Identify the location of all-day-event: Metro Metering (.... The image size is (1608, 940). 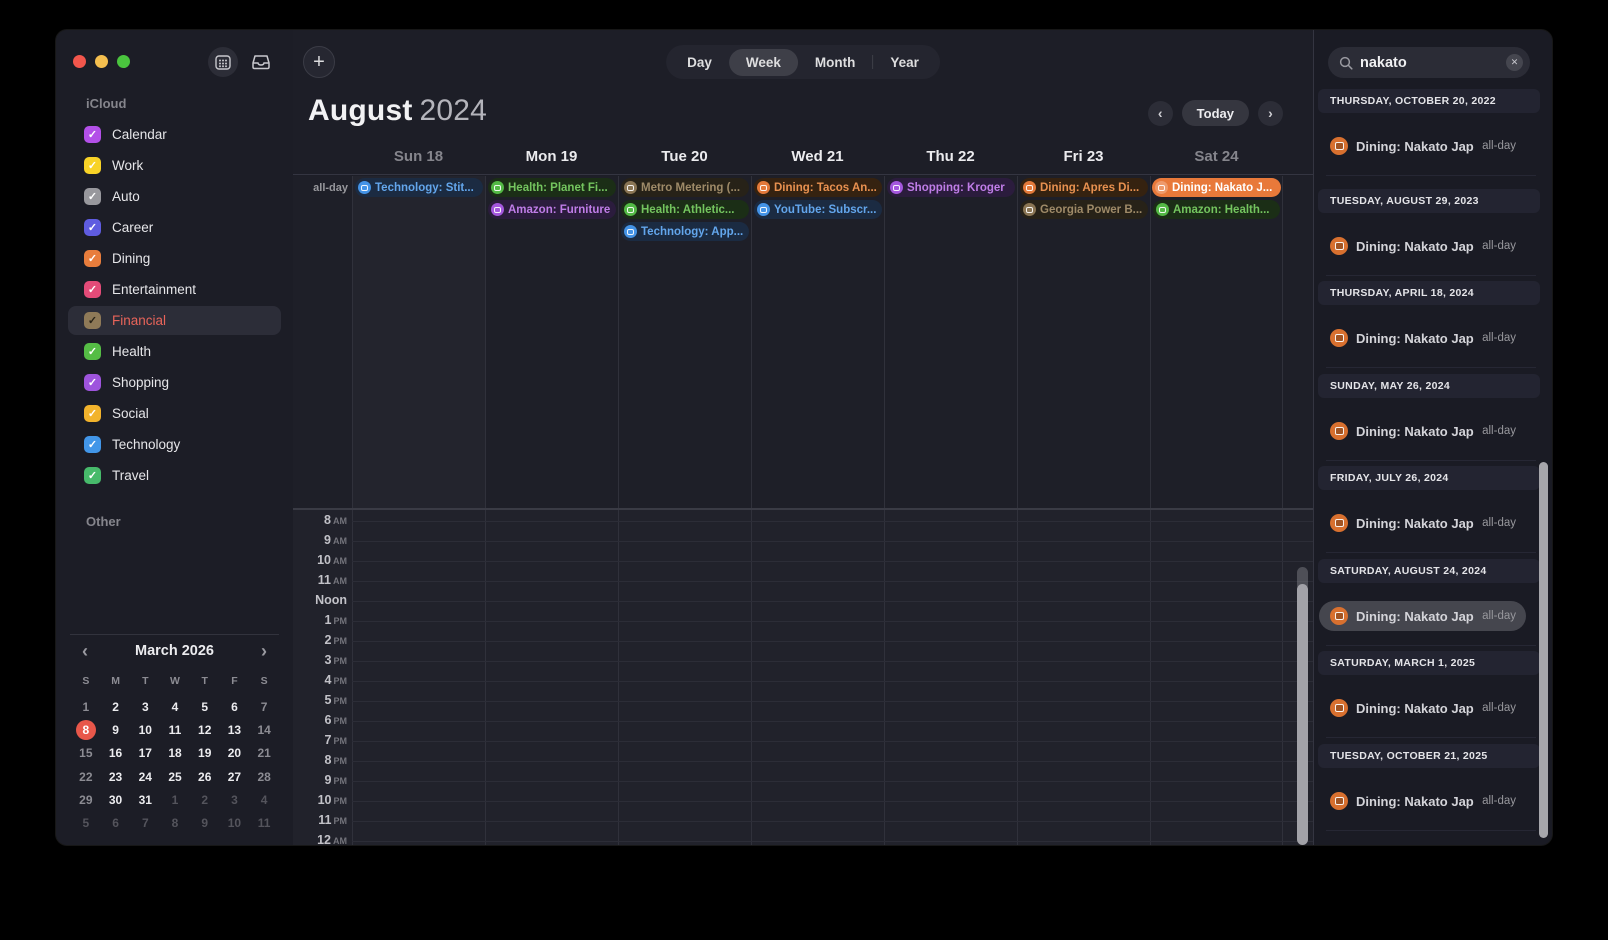
(685, 187).